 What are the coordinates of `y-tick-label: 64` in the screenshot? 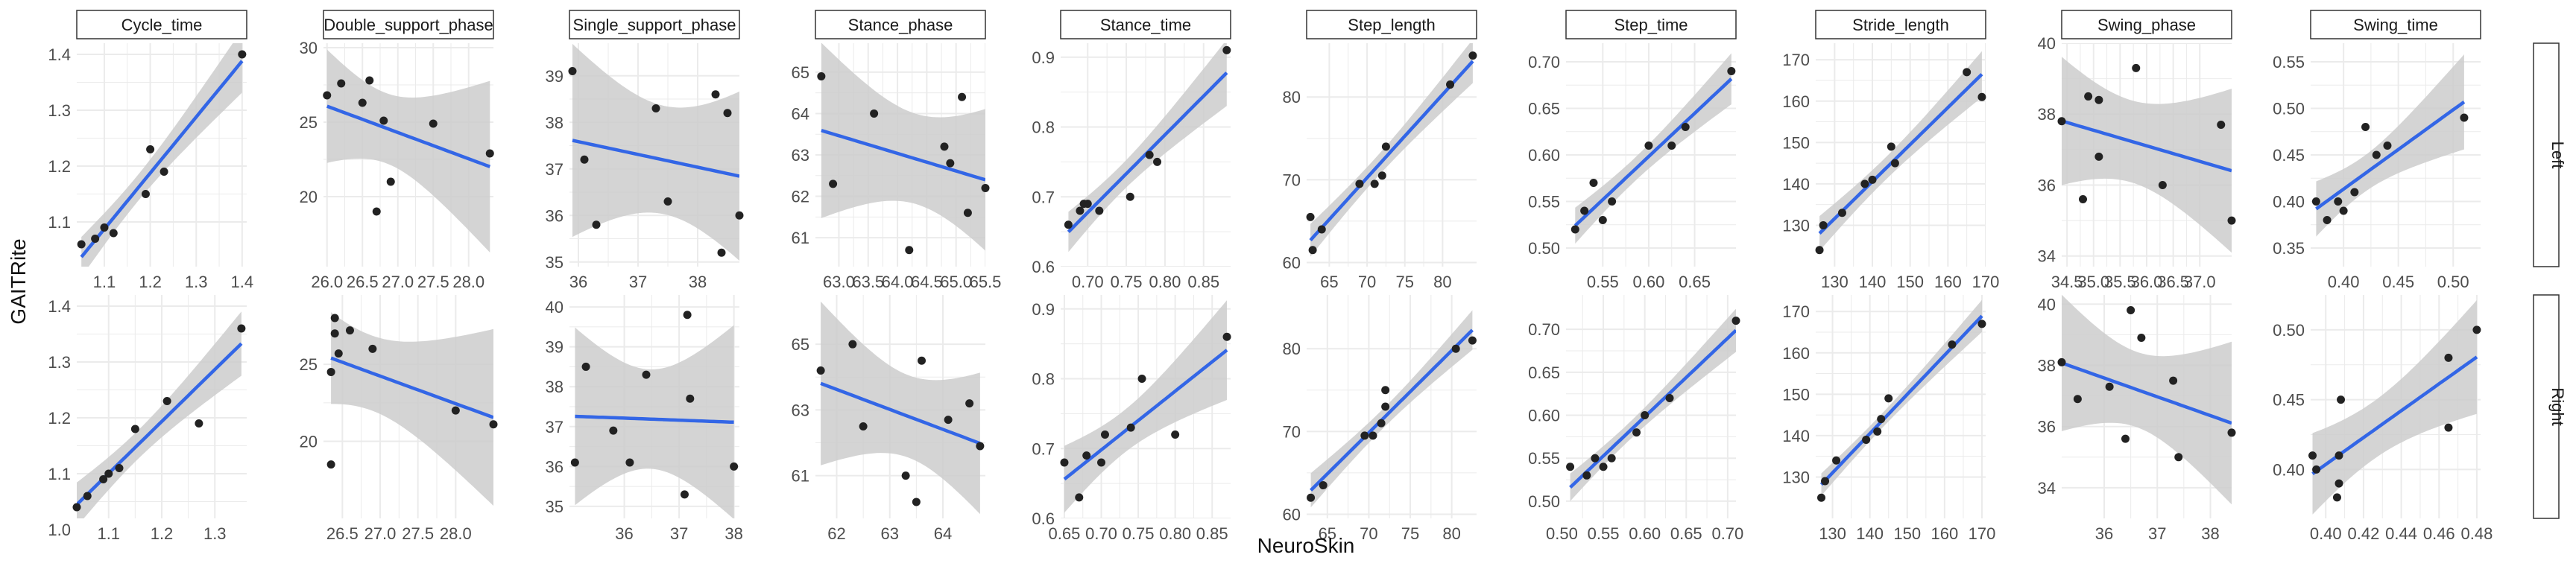 It's located at (800, 113).